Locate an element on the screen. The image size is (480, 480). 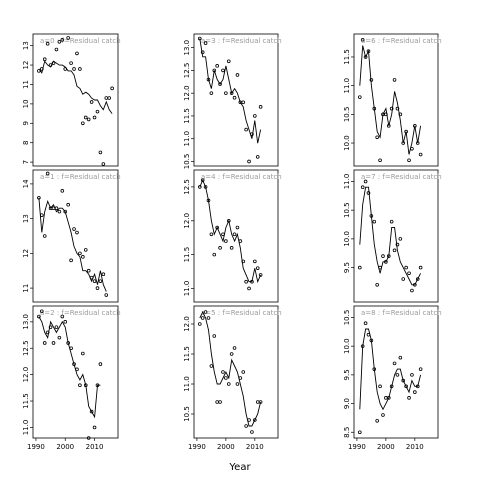
panel-label: a=3 : f=Residual catch is located at coordinates (241, 41).